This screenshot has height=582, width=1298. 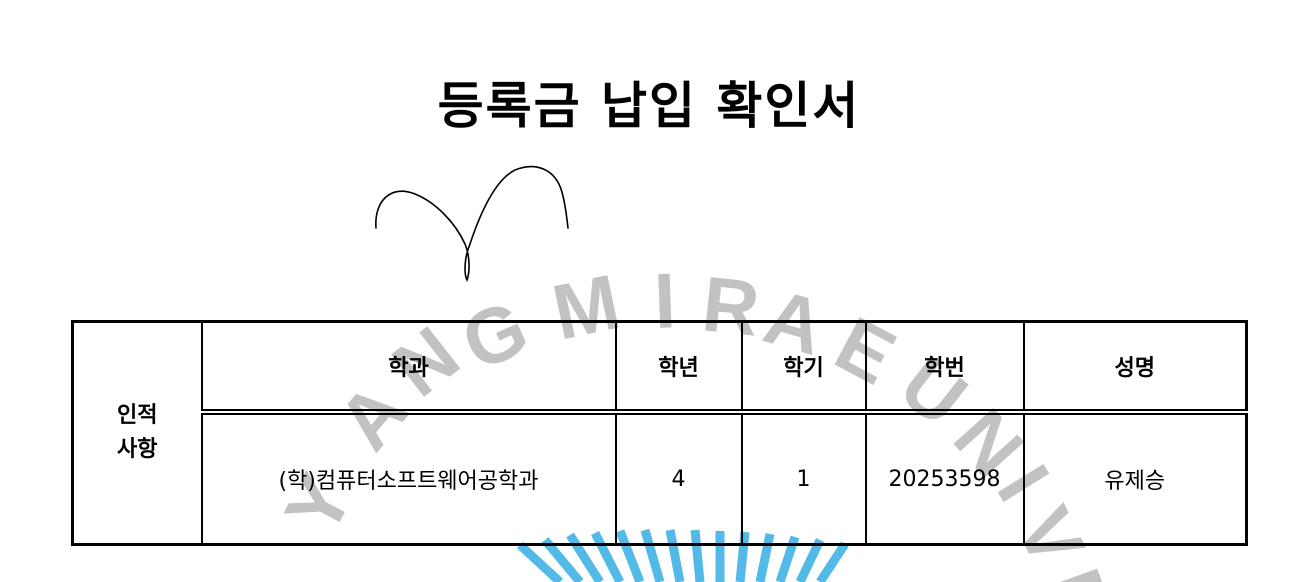 I want to click on section-label-line2: 사항, so click(x=137, y=449).